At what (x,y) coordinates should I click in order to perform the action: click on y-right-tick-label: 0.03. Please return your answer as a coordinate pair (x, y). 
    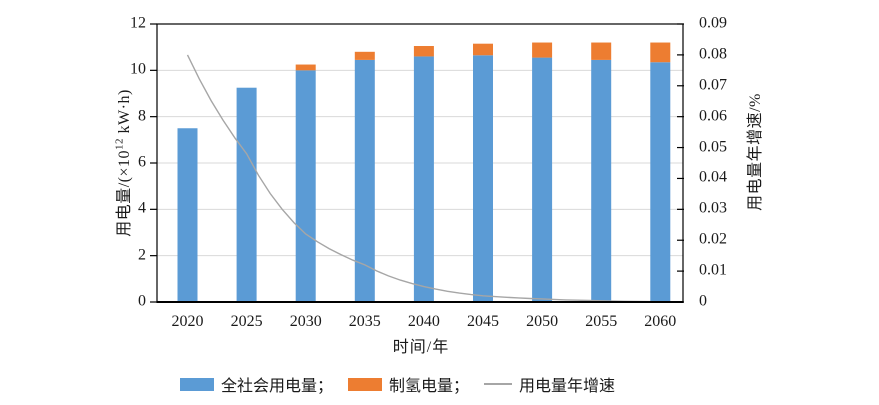
    Looking at the image, I should click on (713, 208).